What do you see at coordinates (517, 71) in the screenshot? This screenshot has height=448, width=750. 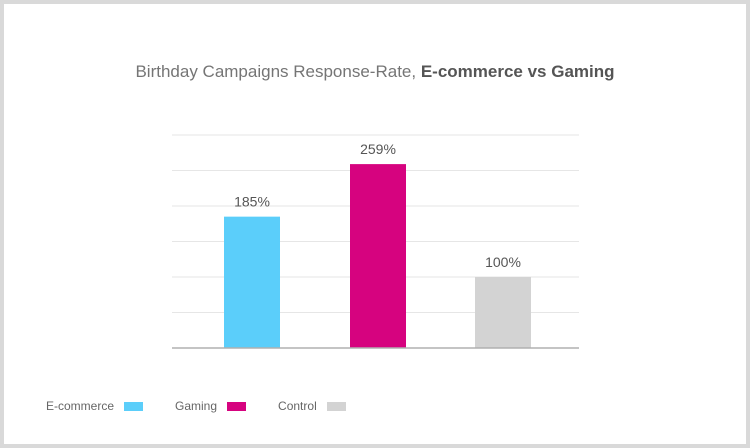 I see `chart-title-bold: E-commerce vs Gaming` at bounding box center [517, 71].